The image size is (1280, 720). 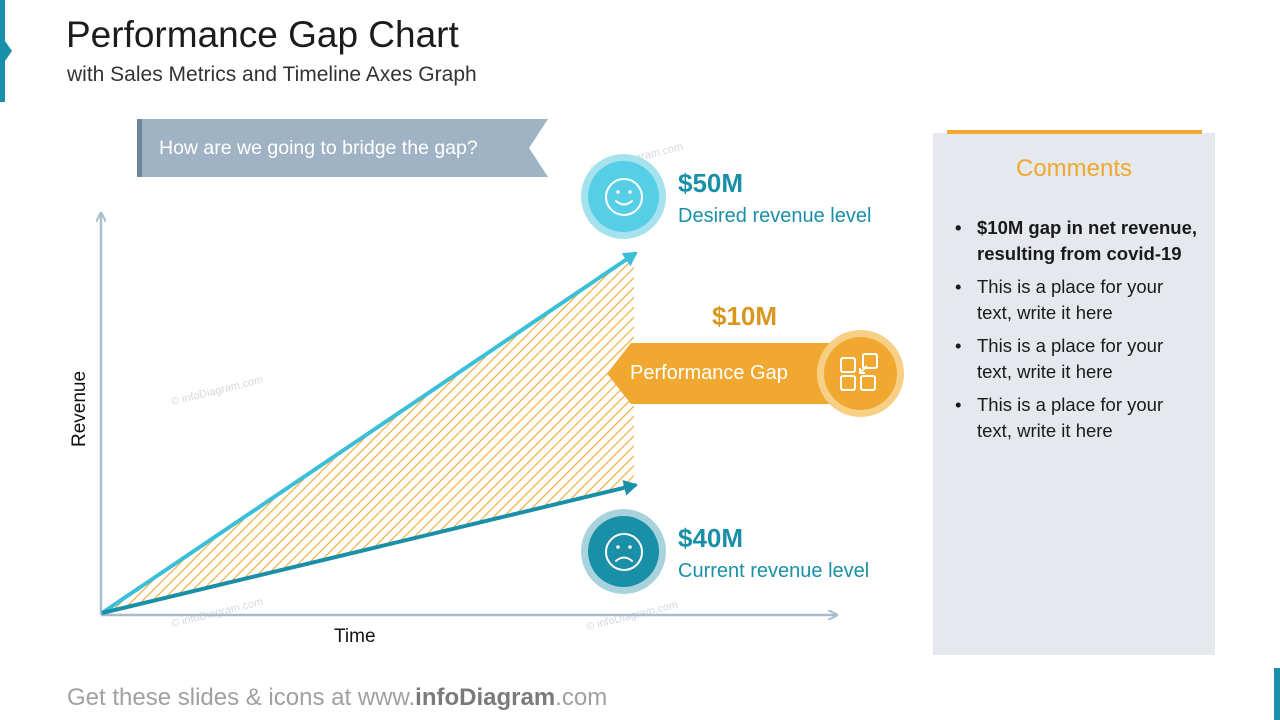 I want to click on sad-face-icon, so click(x=624, y=552).